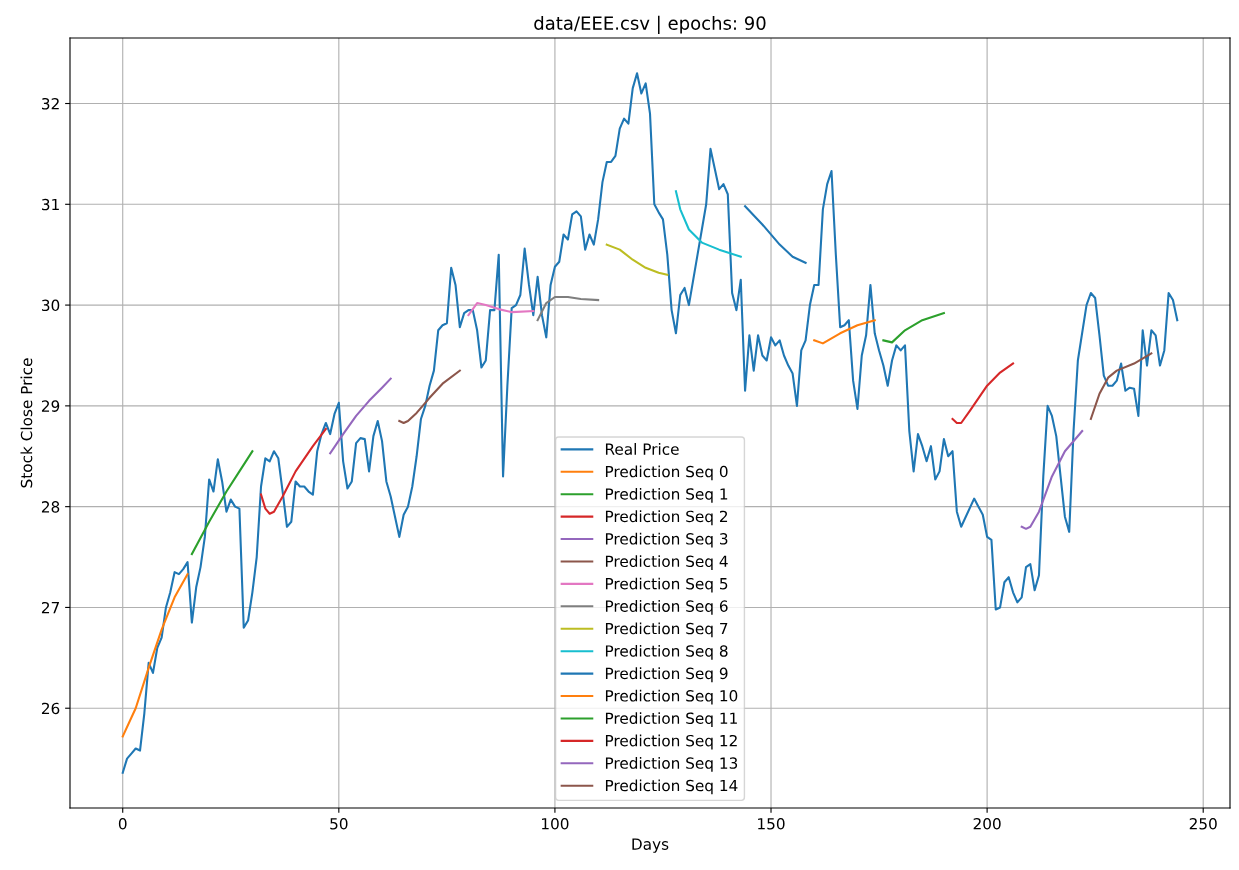 This screenshot has height=870, width=1239. Describe the element at coordinates (666, 518) in the screenshot. I see `legend-label: Prediction Seq 2` at that location.